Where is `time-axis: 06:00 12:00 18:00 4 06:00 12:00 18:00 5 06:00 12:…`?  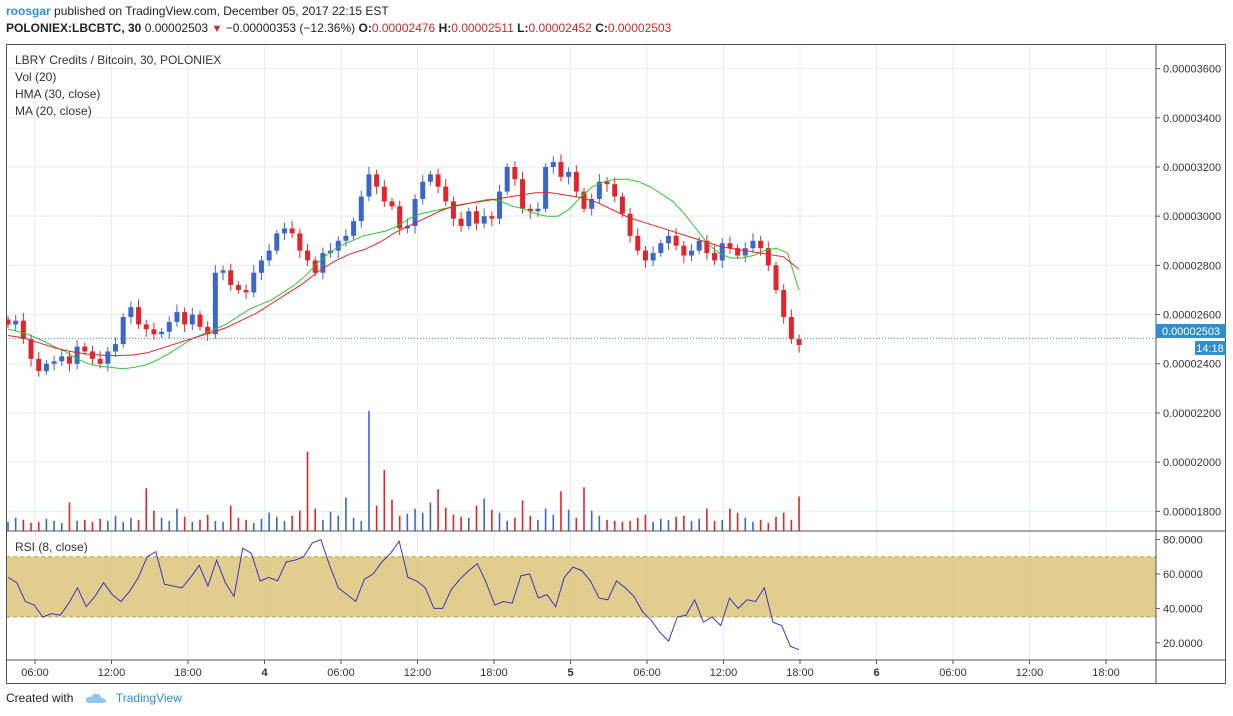
time-axis: 06:00 12:00 18:00 4 06:00 12:00 18:00 5 06:00 12:… is located at coordinates (570, 669).